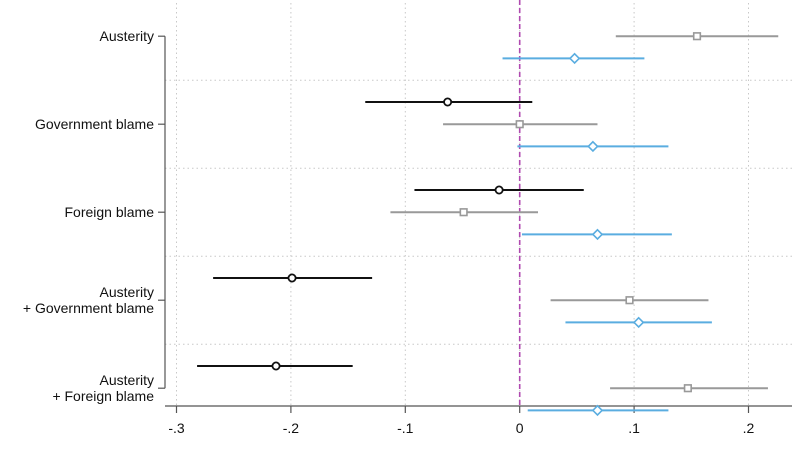 This screenshot has width=800, height=450. I want to click on y-category-label: + Foreign blame, so click(103, 396).